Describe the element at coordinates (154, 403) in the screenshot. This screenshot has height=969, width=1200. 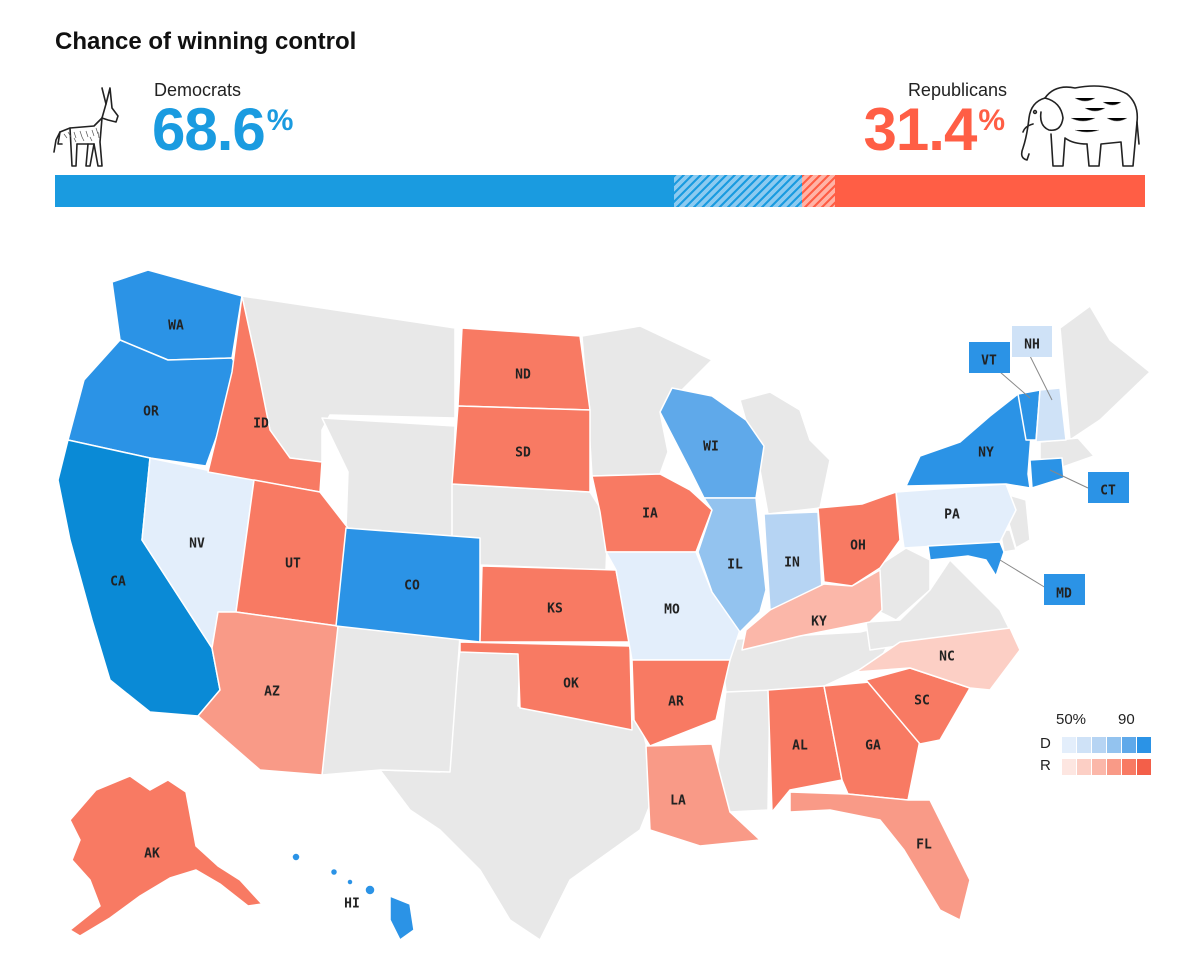
I see `state-or` at that location.